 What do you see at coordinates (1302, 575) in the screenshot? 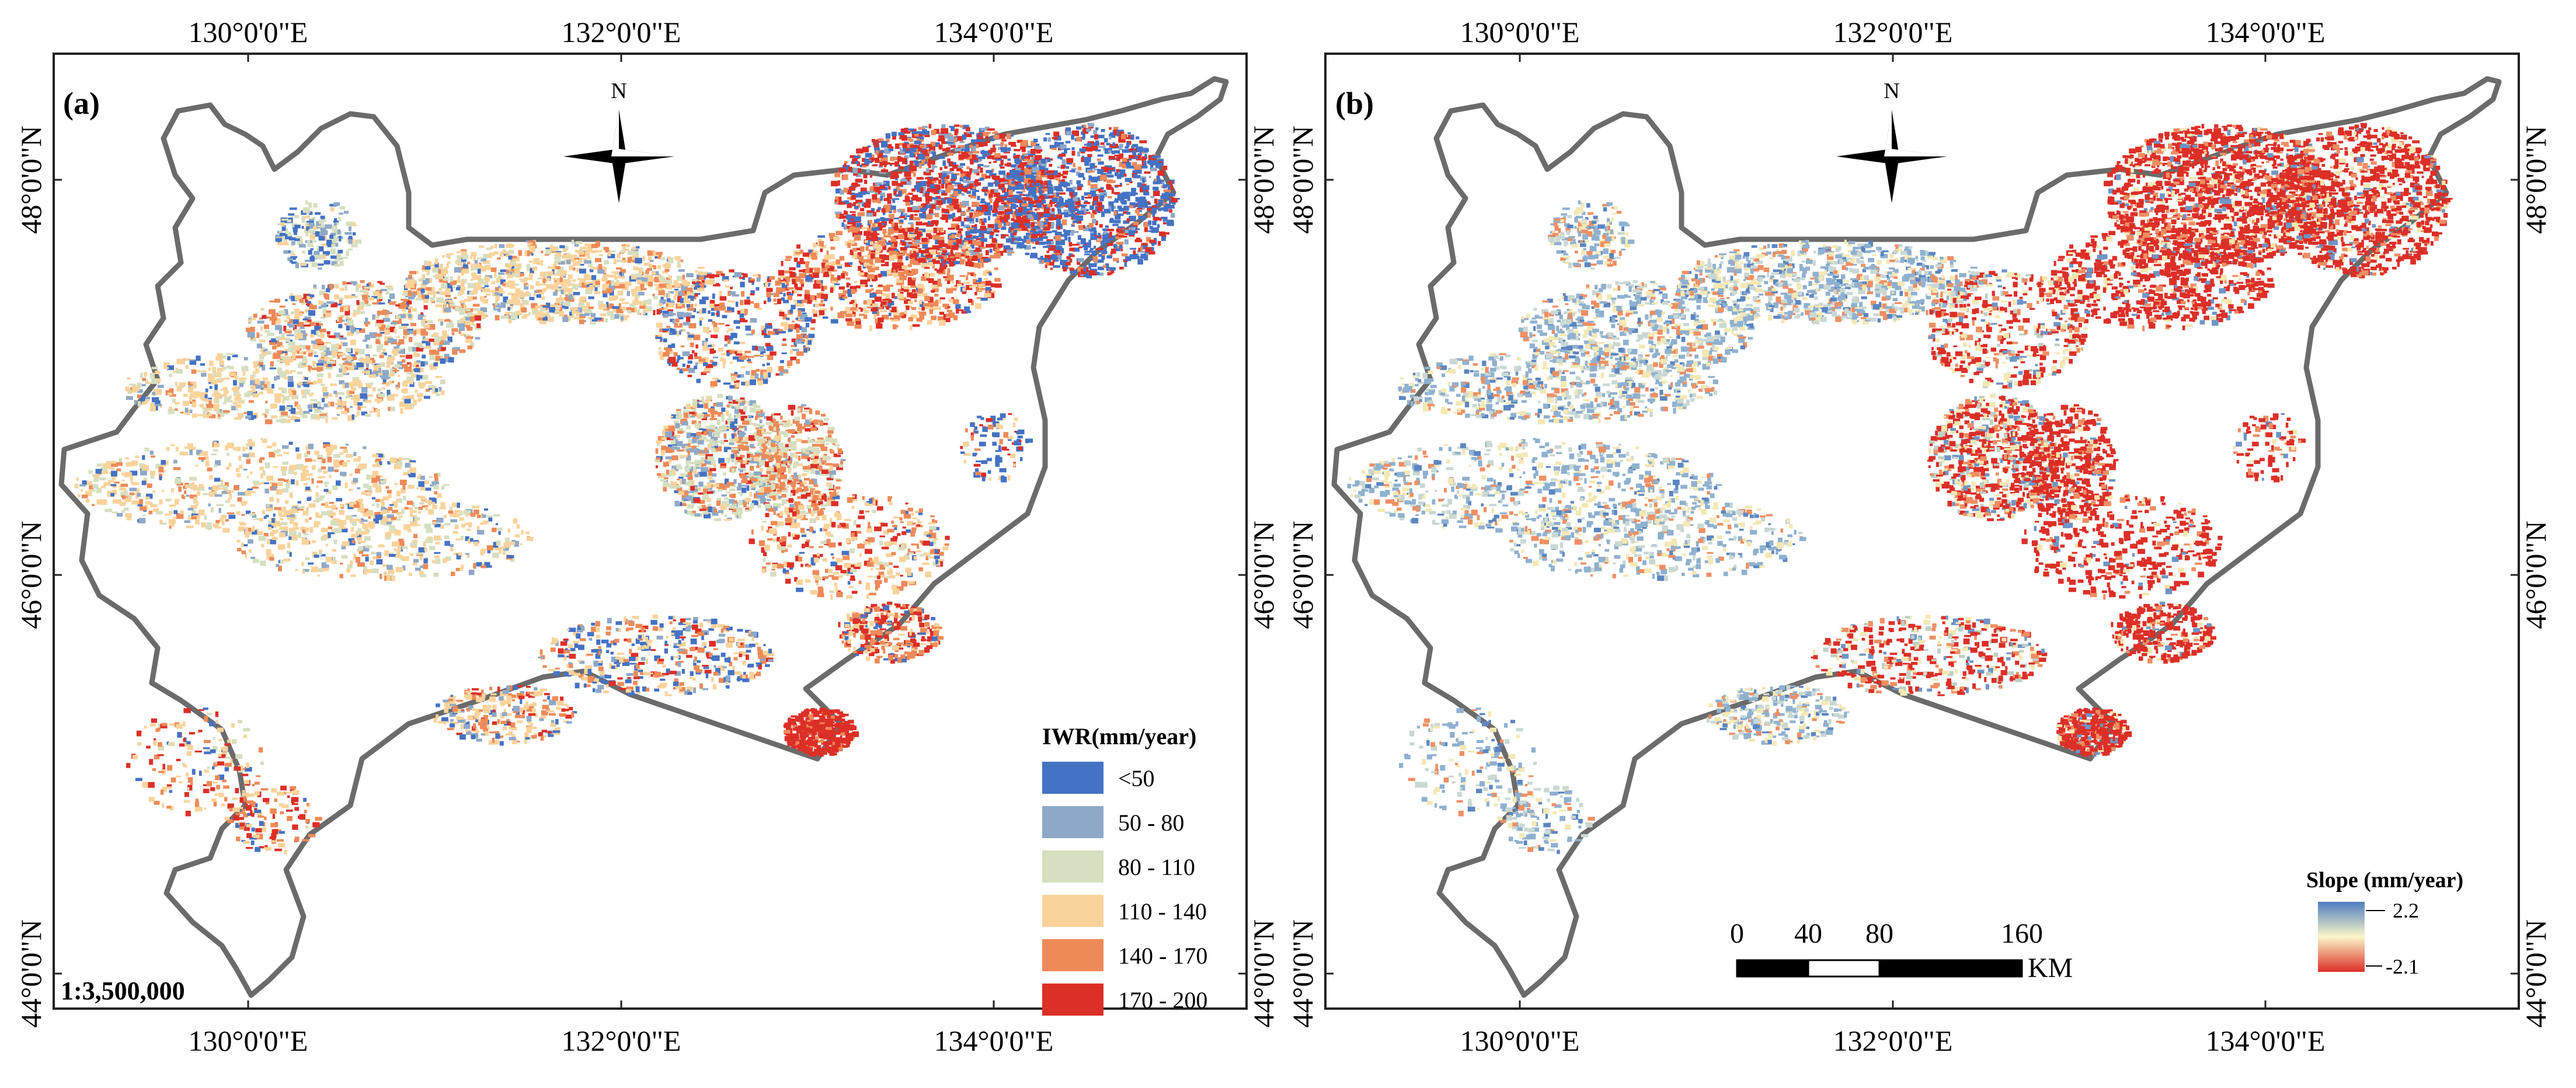
I see `b-lat-label-left-1: 46°0'0"N` at bounding box center [1302, 575].